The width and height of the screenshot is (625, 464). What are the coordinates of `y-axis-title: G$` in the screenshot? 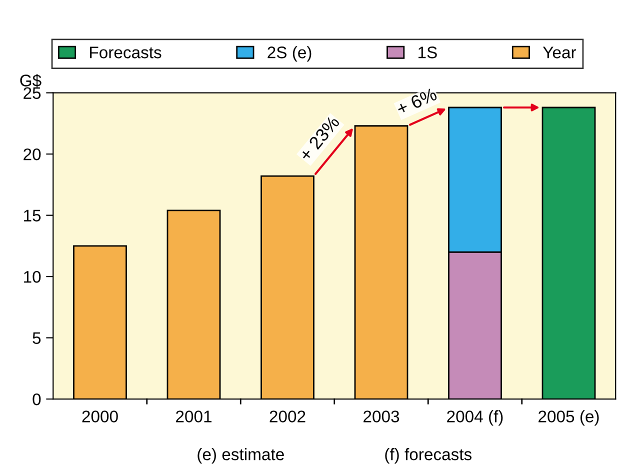 It's located at (31, 81).